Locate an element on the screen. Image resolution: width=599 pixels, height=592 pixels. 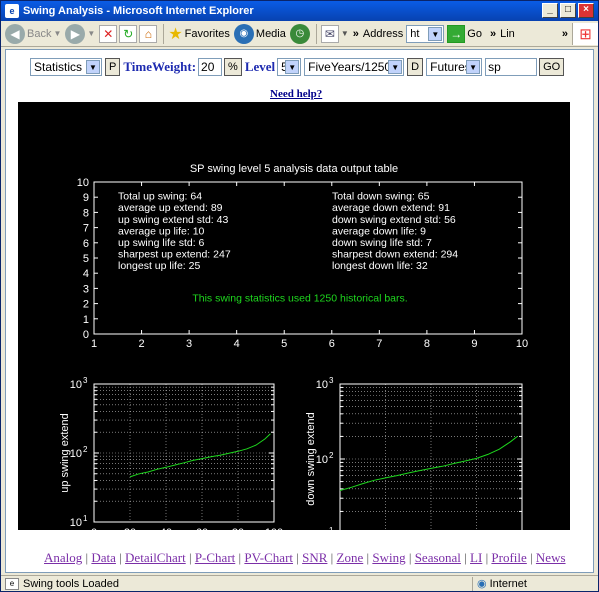
level-select: 5 ▼ is located at coordinates (289, 67).